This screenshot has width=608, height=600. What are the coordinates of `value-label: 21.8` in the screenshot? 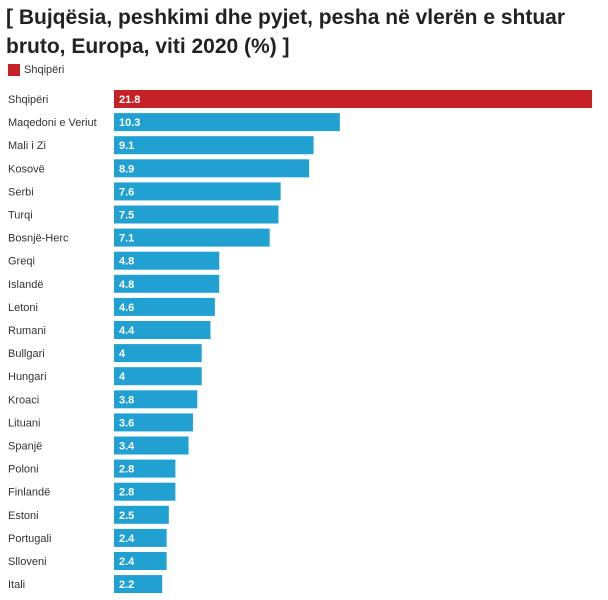 It's located at (129, 100).